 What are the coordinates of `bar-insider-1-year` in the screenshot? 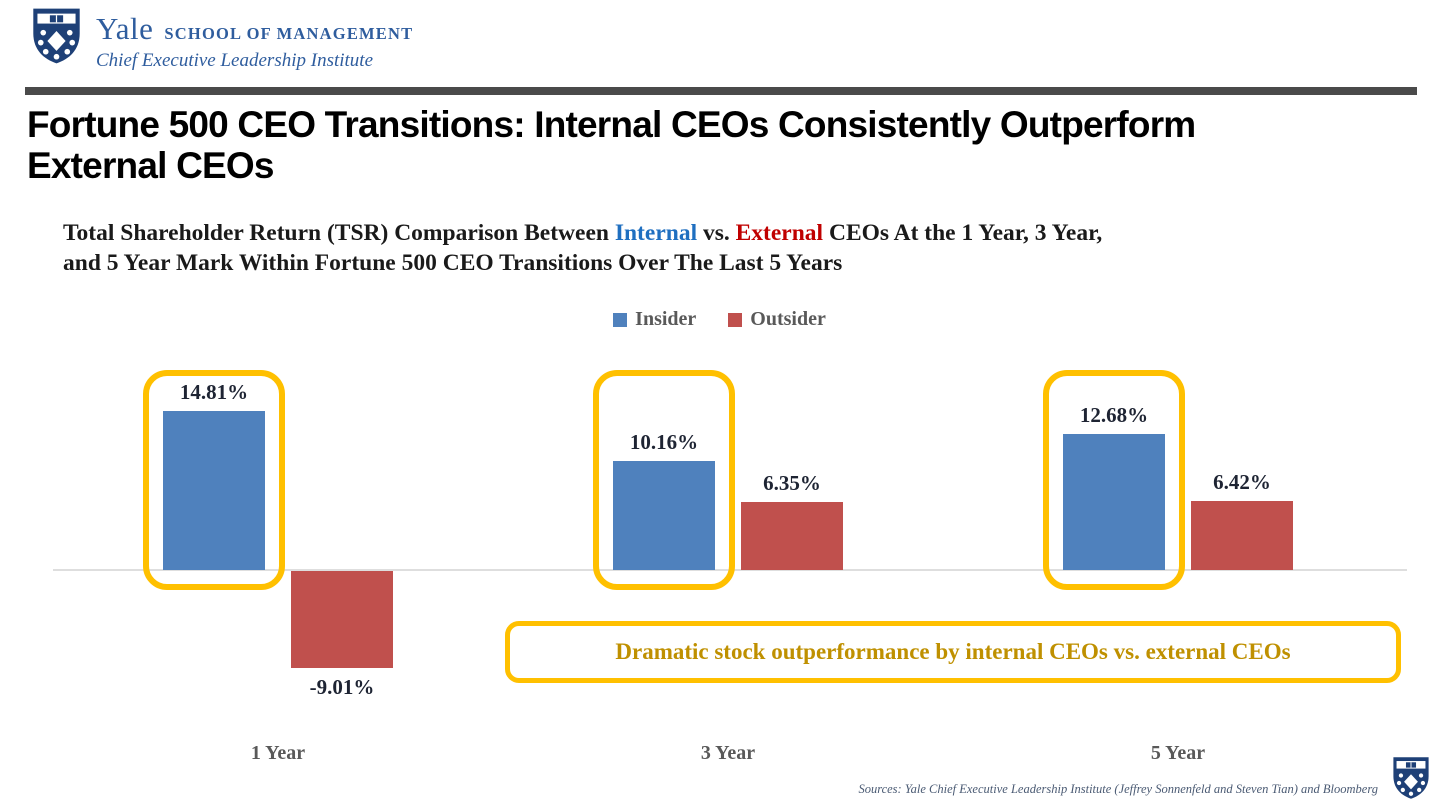 It's located at (214, 490).